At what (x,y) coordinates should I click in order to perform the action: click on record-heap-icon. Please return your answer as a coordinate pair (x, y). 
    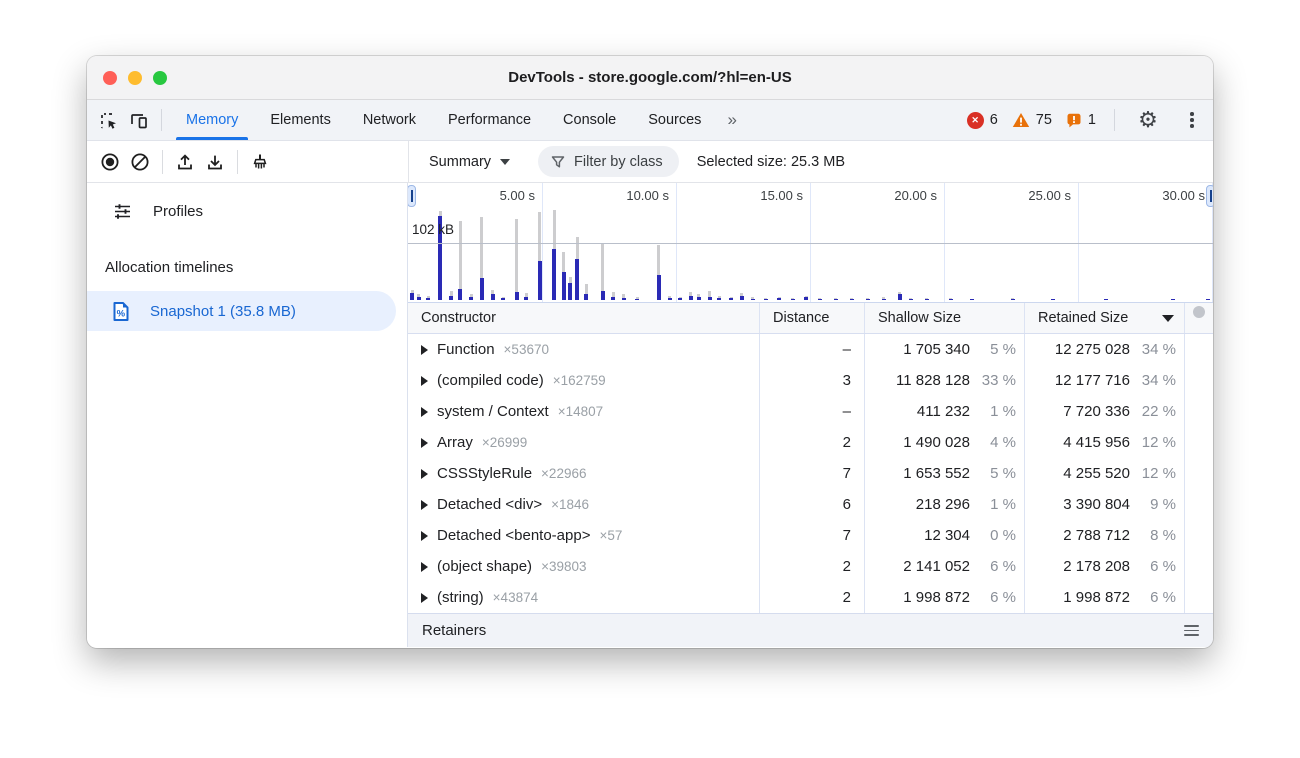
    Looking at the image, I should click on (110, 162).